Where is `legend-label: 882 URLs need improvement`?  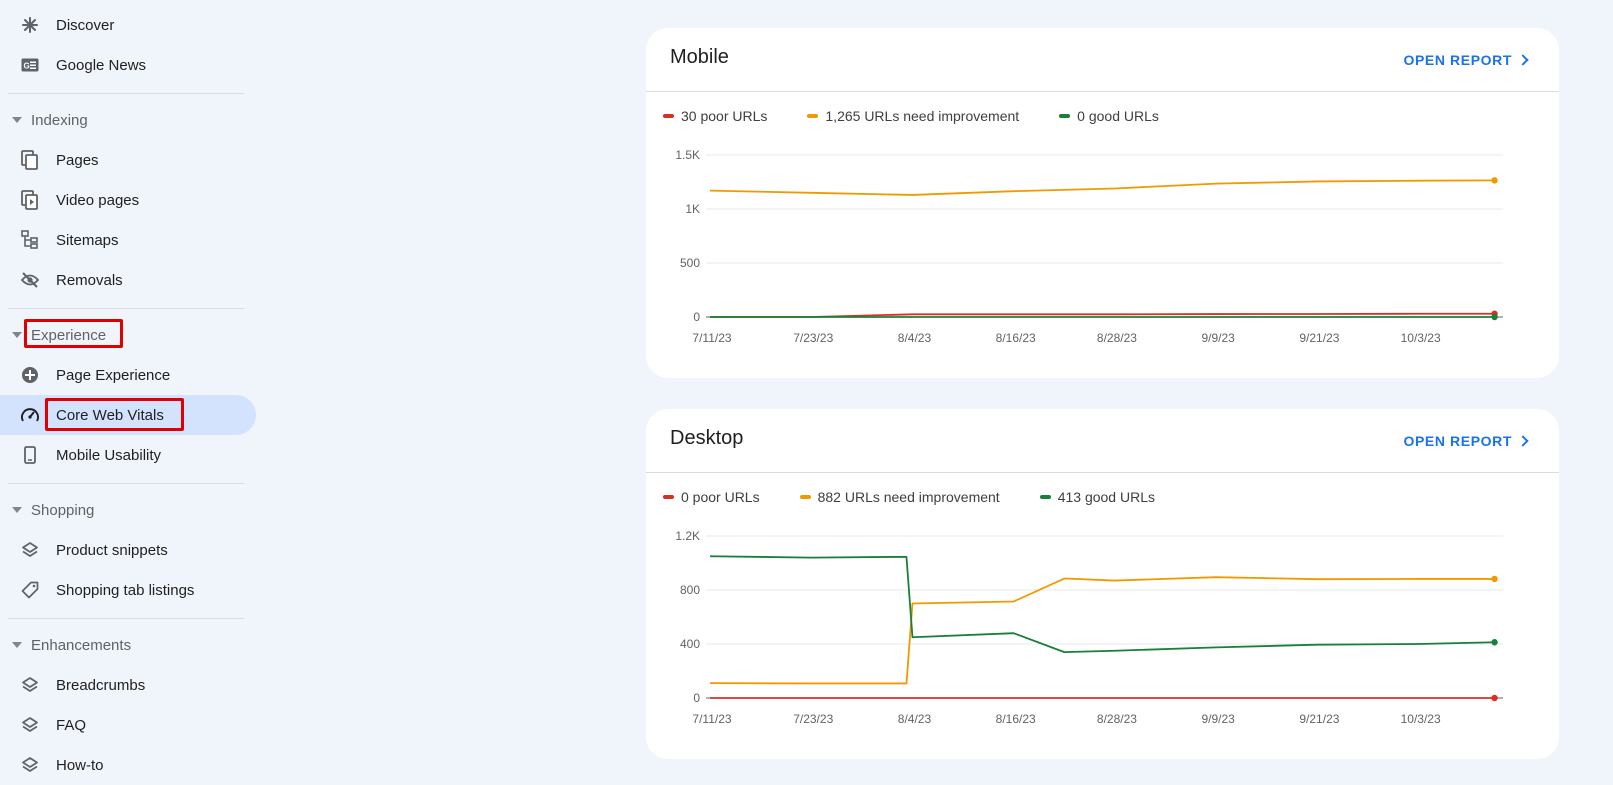 legend-label: 882 URLs need improvement is located at coordinates (908, 497).